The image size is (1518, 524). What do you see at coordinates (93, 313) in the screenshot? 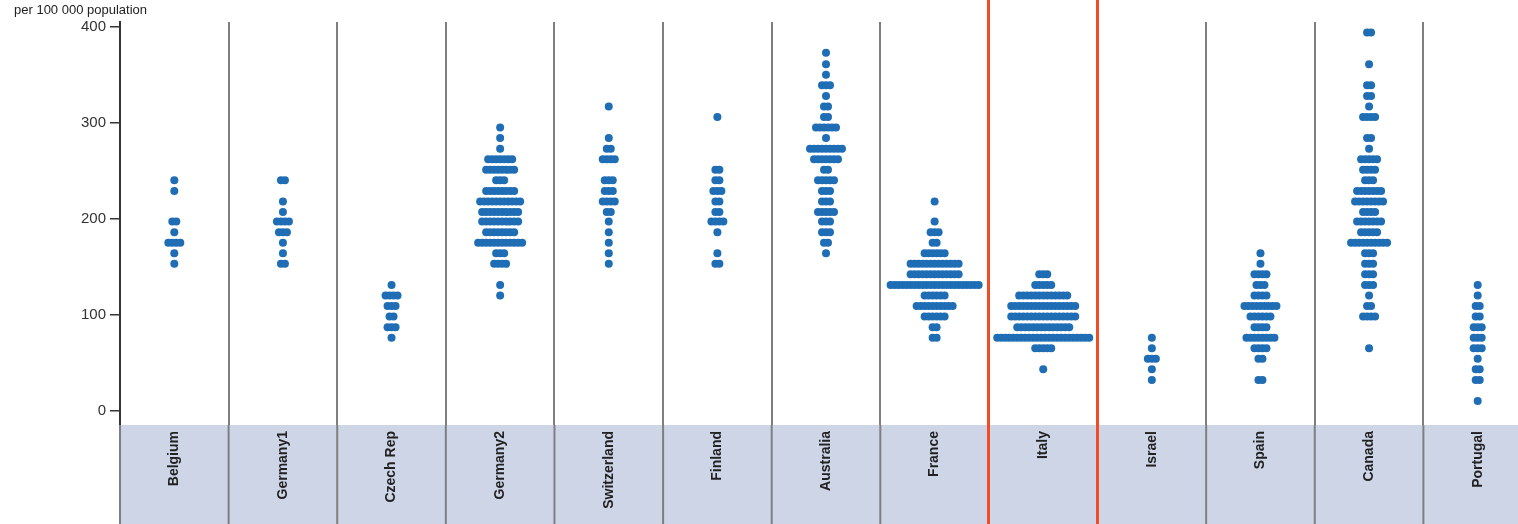
I see `y-tick-label: 100` at bounding box center [93, 313].